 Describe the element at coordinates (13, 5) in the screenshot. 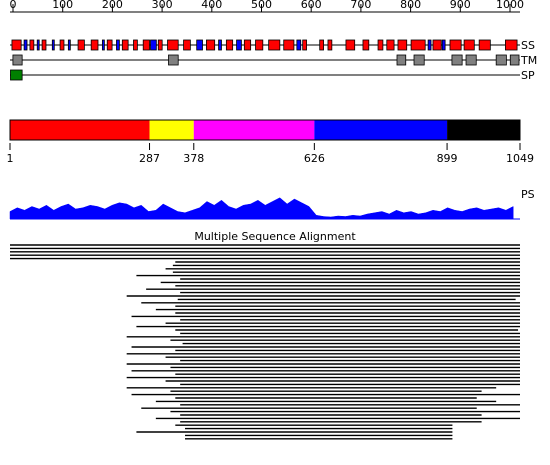

I see `ruler-label: 0` at that location.